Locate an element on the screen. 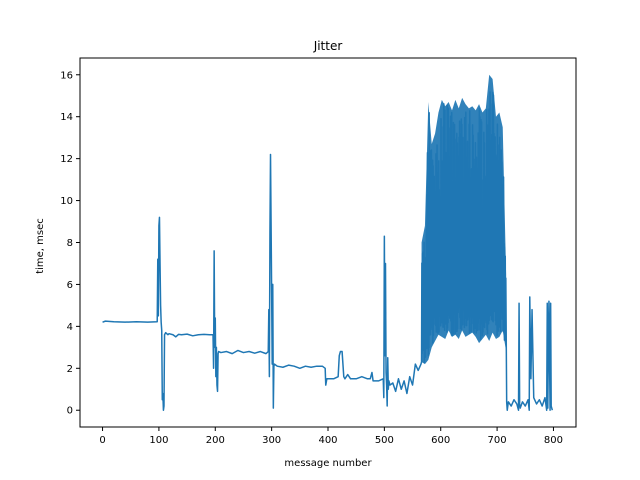  x-tick-label: 400 is located at coordinates (327, 440).